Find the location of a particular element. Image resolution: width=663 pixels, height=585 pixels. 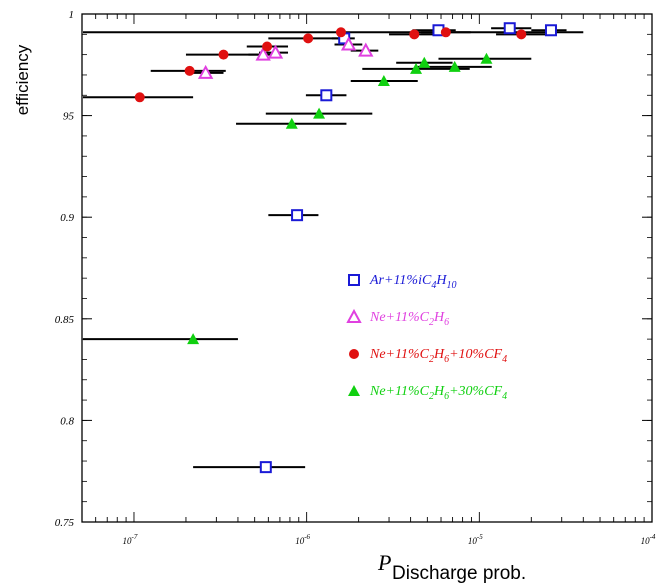

legend-entry: Ne+11%C2H6 is located at coordinates (409, 319).